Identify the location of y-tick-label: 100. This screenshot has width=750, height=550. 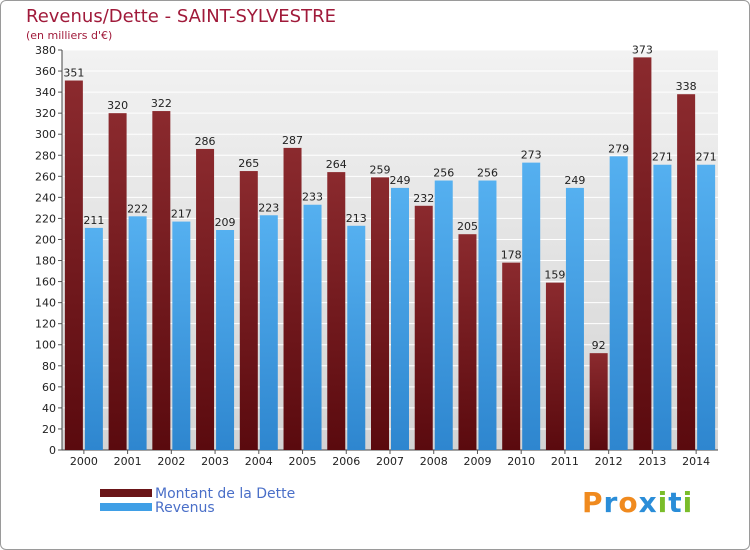
(45, 345).